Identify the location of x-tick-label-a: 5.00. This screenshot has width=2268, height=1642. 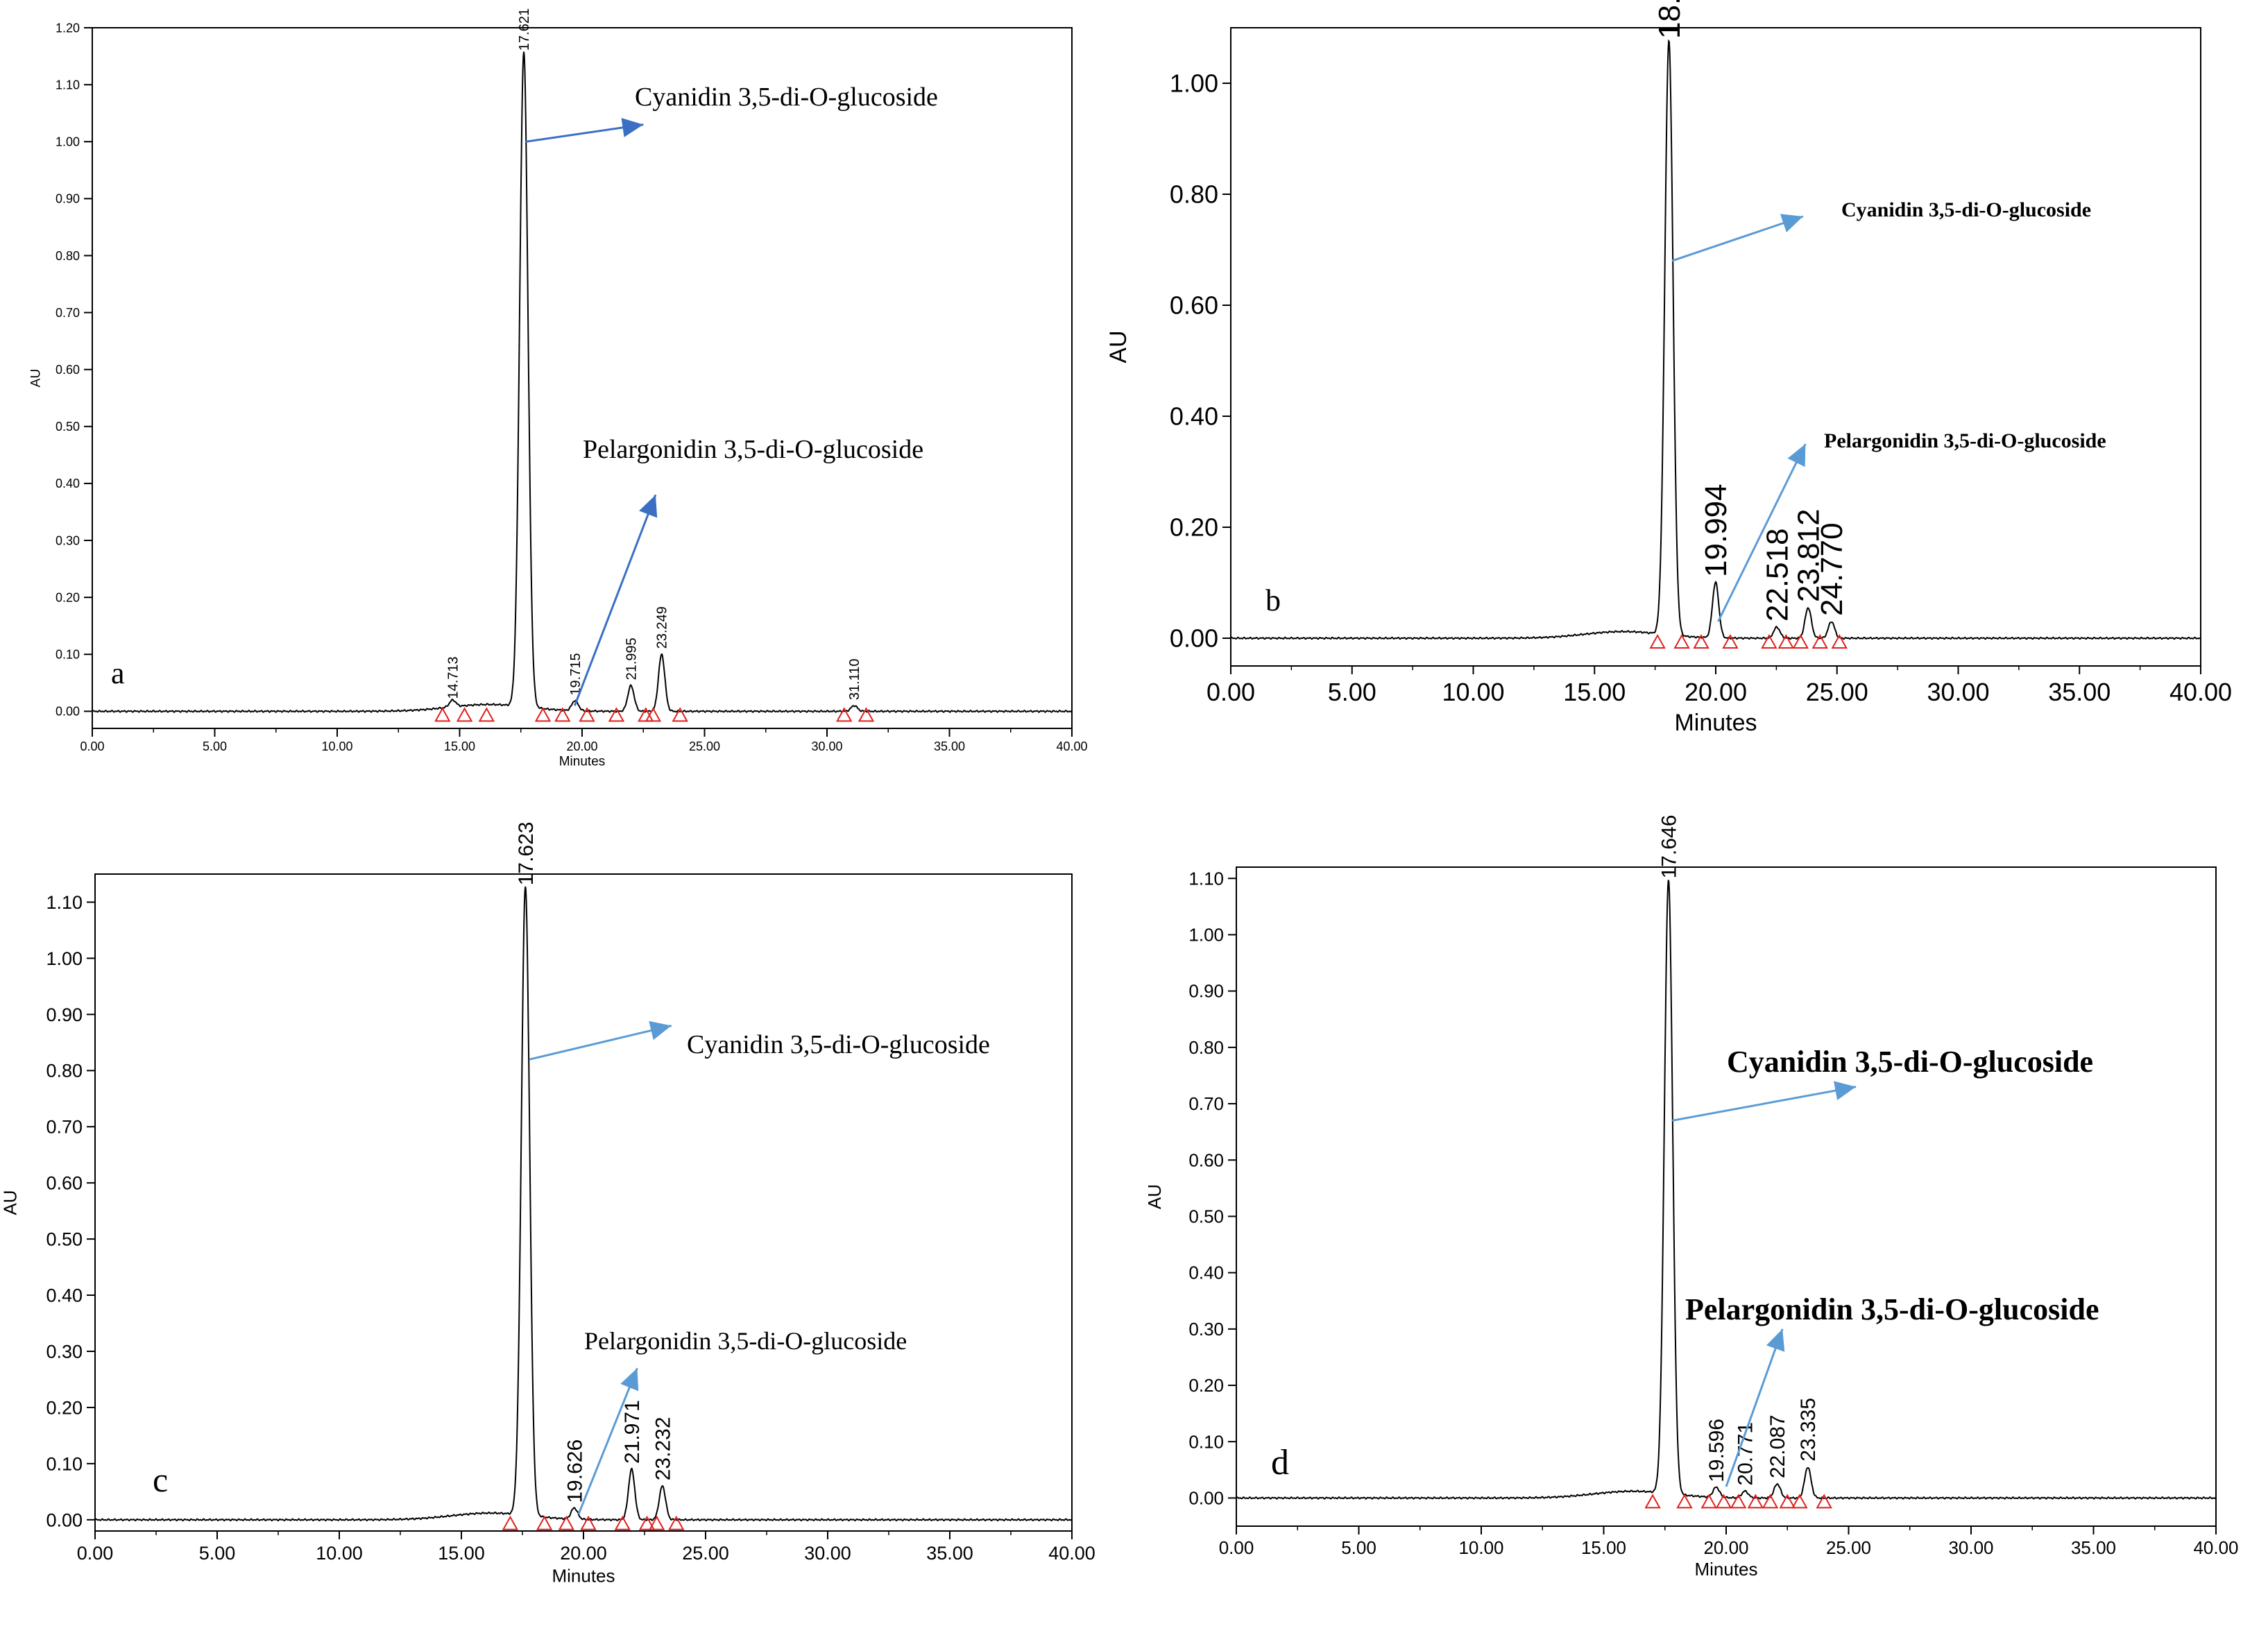
(215, 746).